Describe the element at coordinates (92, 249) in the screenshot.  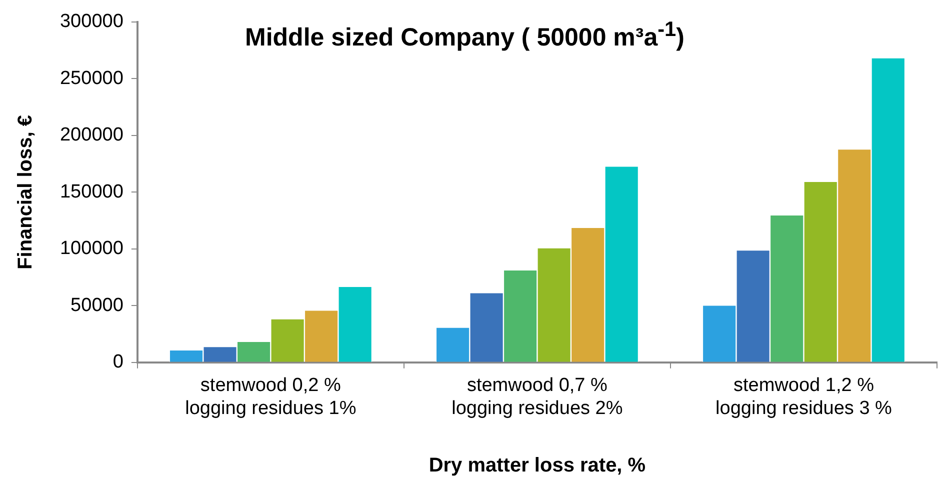
I see `y-tick-label: 100000` at that location.